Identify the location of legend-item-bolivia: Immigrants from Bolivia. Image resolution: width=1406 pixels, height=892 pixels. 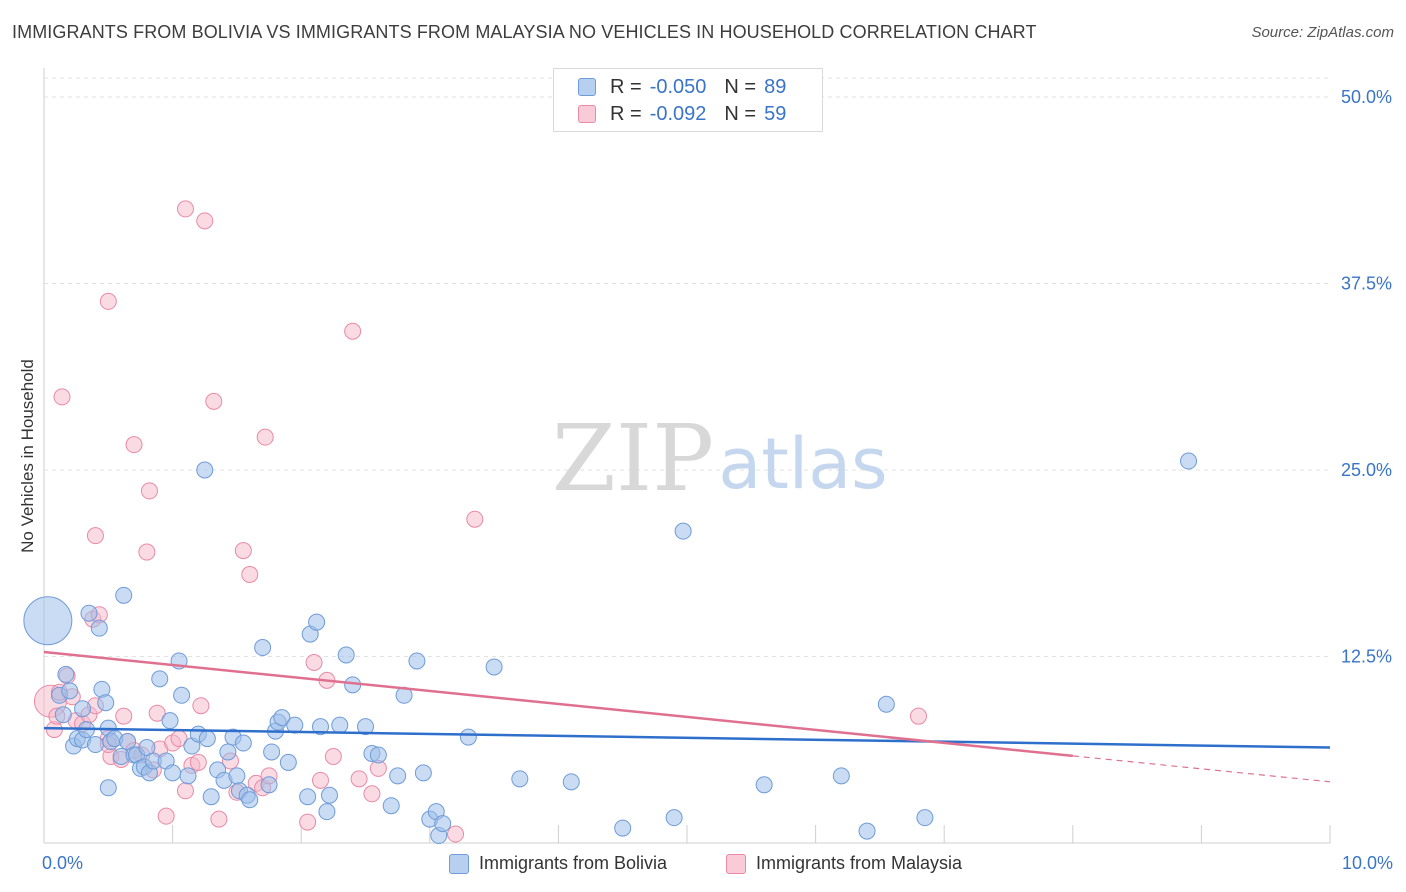
(558, 863).